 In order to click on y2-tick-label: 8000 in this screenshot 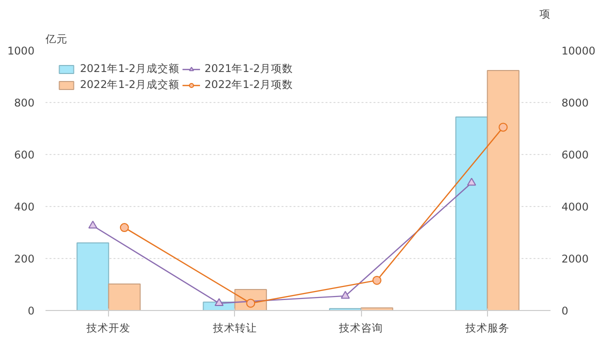, I will do `click(575, 103)`.